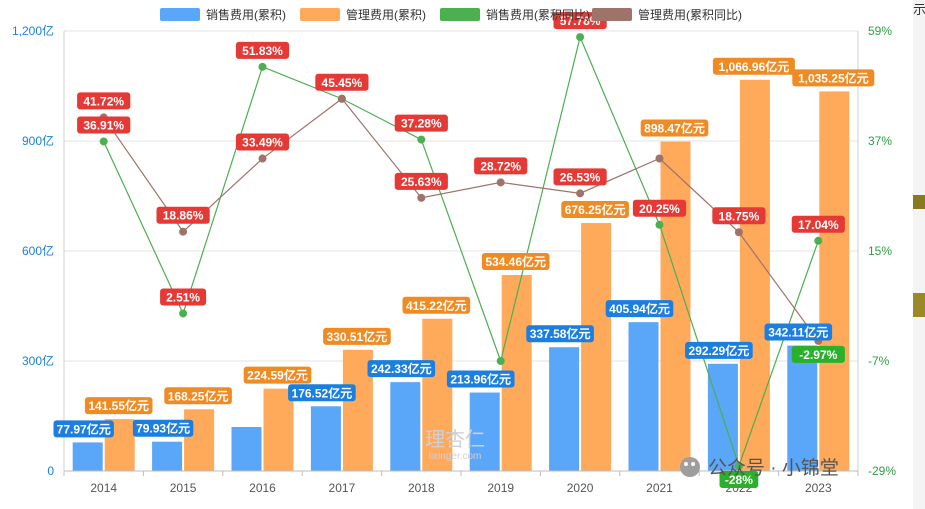 This screenshot has height=509, width=925. Describe the element at coordinates (50, 471) in the screenshot. I see `left-axis-tick-label: 0` at that location.